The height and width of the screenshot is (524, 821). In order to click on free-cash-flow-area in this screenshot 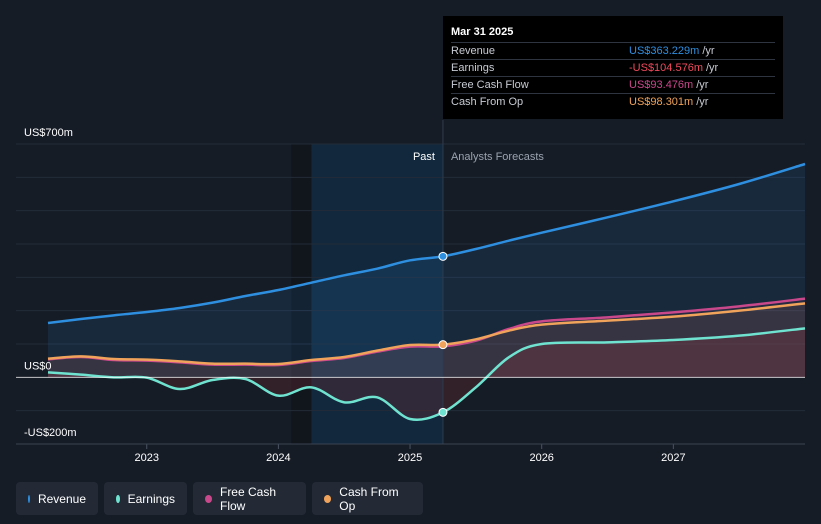, I will do `click(426, 338)`.